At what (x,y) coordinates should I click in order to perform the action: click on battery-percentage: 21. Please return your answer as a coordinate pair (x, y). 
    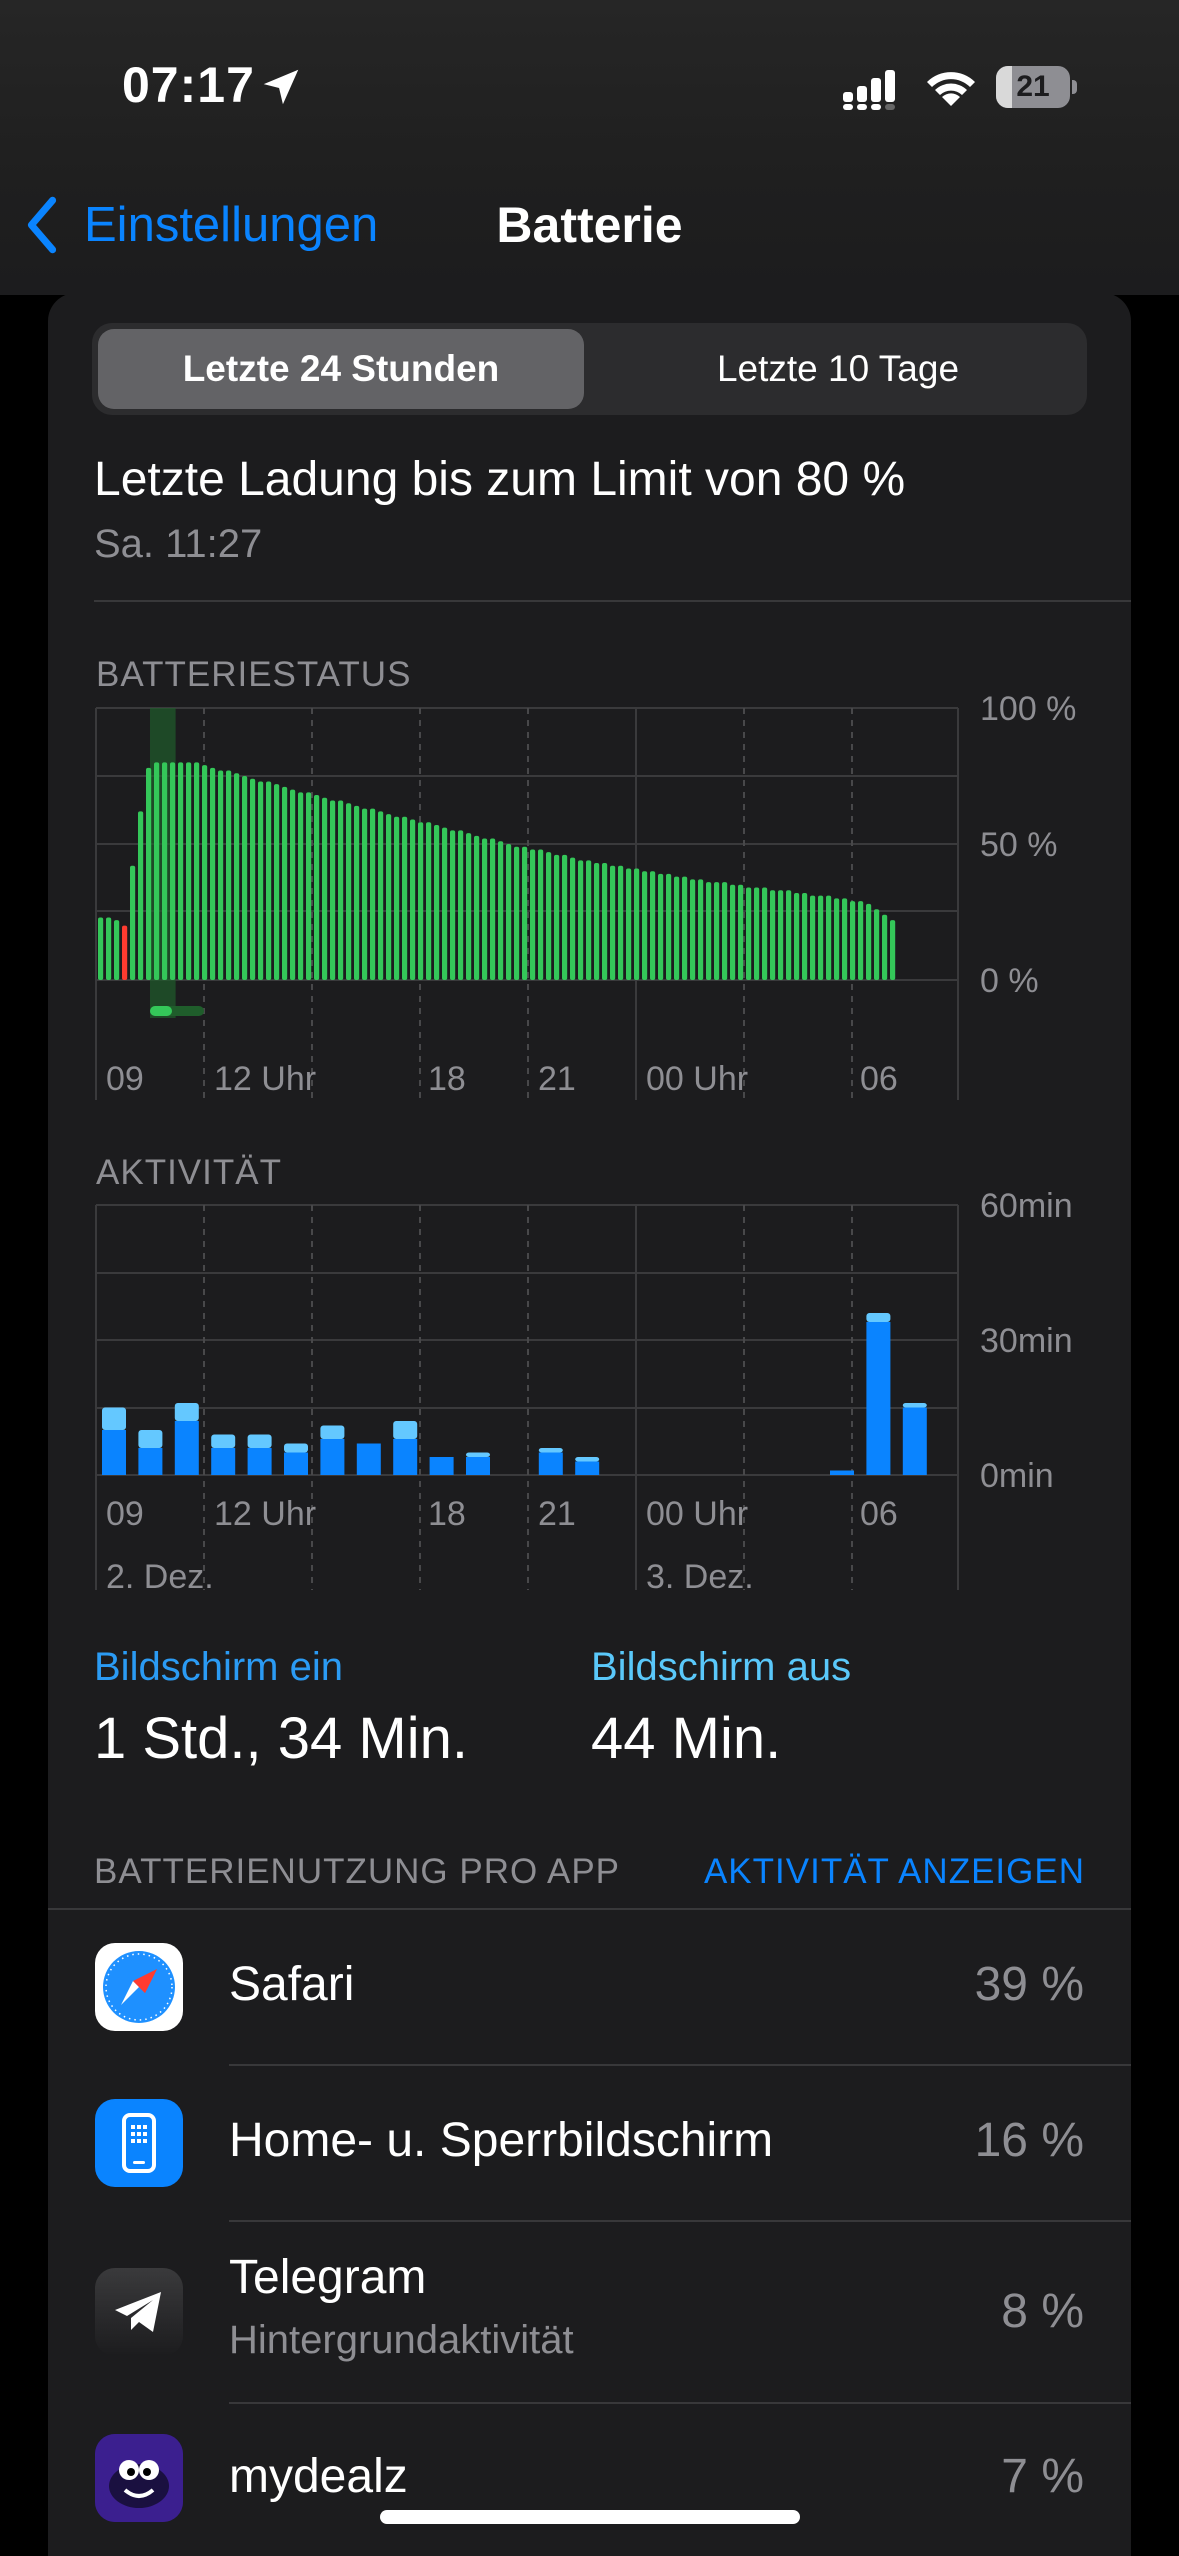
    Looking at the image, I should click on (1033, 86).